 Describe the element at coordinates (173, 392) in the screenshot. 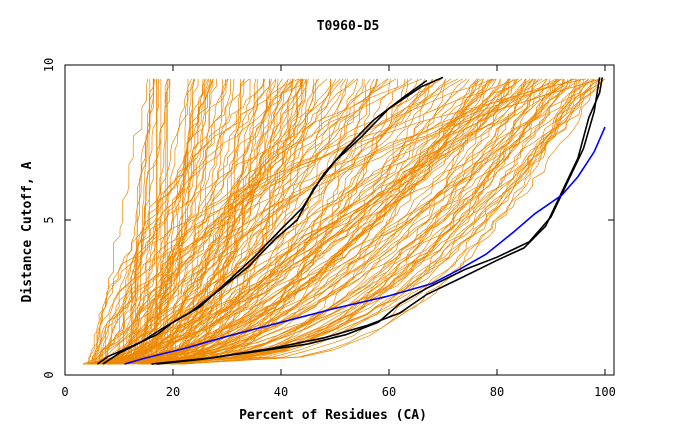

I see `x-tick-label: 20` at that location.